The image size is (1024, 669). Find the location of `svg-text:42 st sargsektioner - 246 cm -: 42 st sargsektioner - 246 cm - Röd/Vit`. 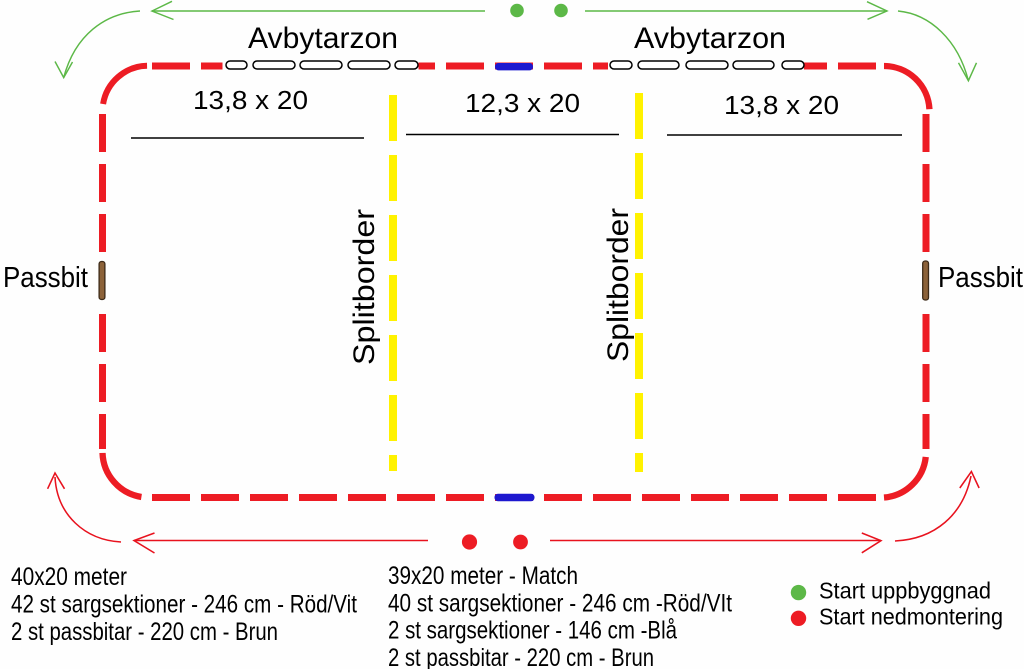

svg-text:42 st sargsektioner - 246 cm -: 42 st sargsektioner - 246 cm - Röd/Vit is located at coordinates (184, 605).